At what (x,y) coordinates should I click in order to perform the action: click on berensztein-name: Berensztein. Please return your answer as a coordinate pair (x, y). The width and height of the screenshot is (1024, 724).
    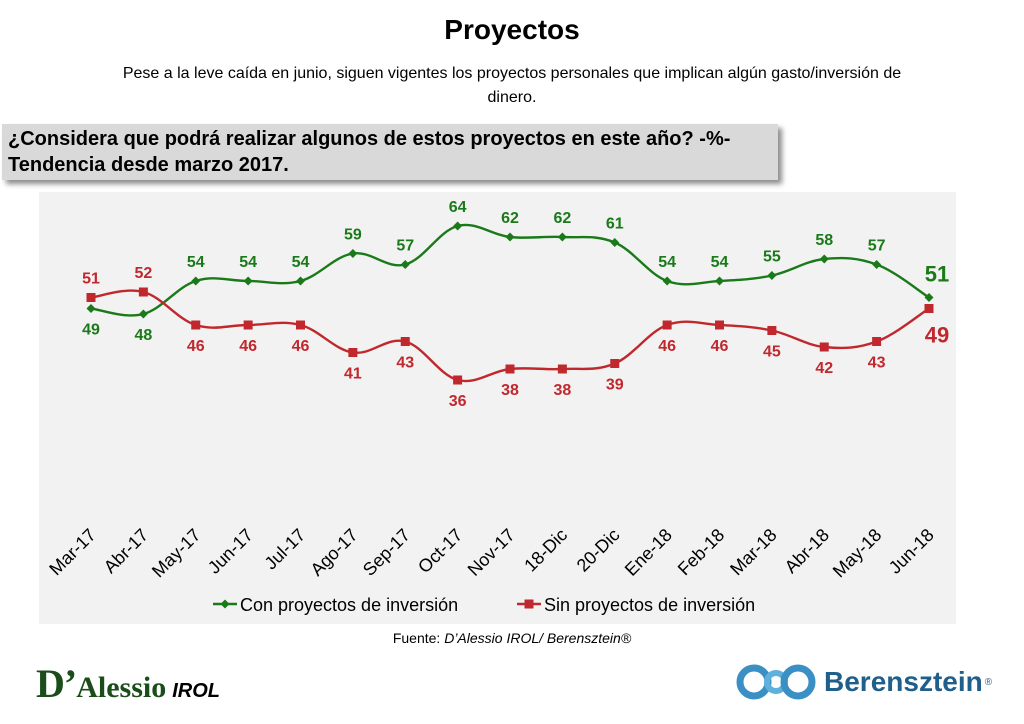
    Looking at the image, I should click on (903, 681).